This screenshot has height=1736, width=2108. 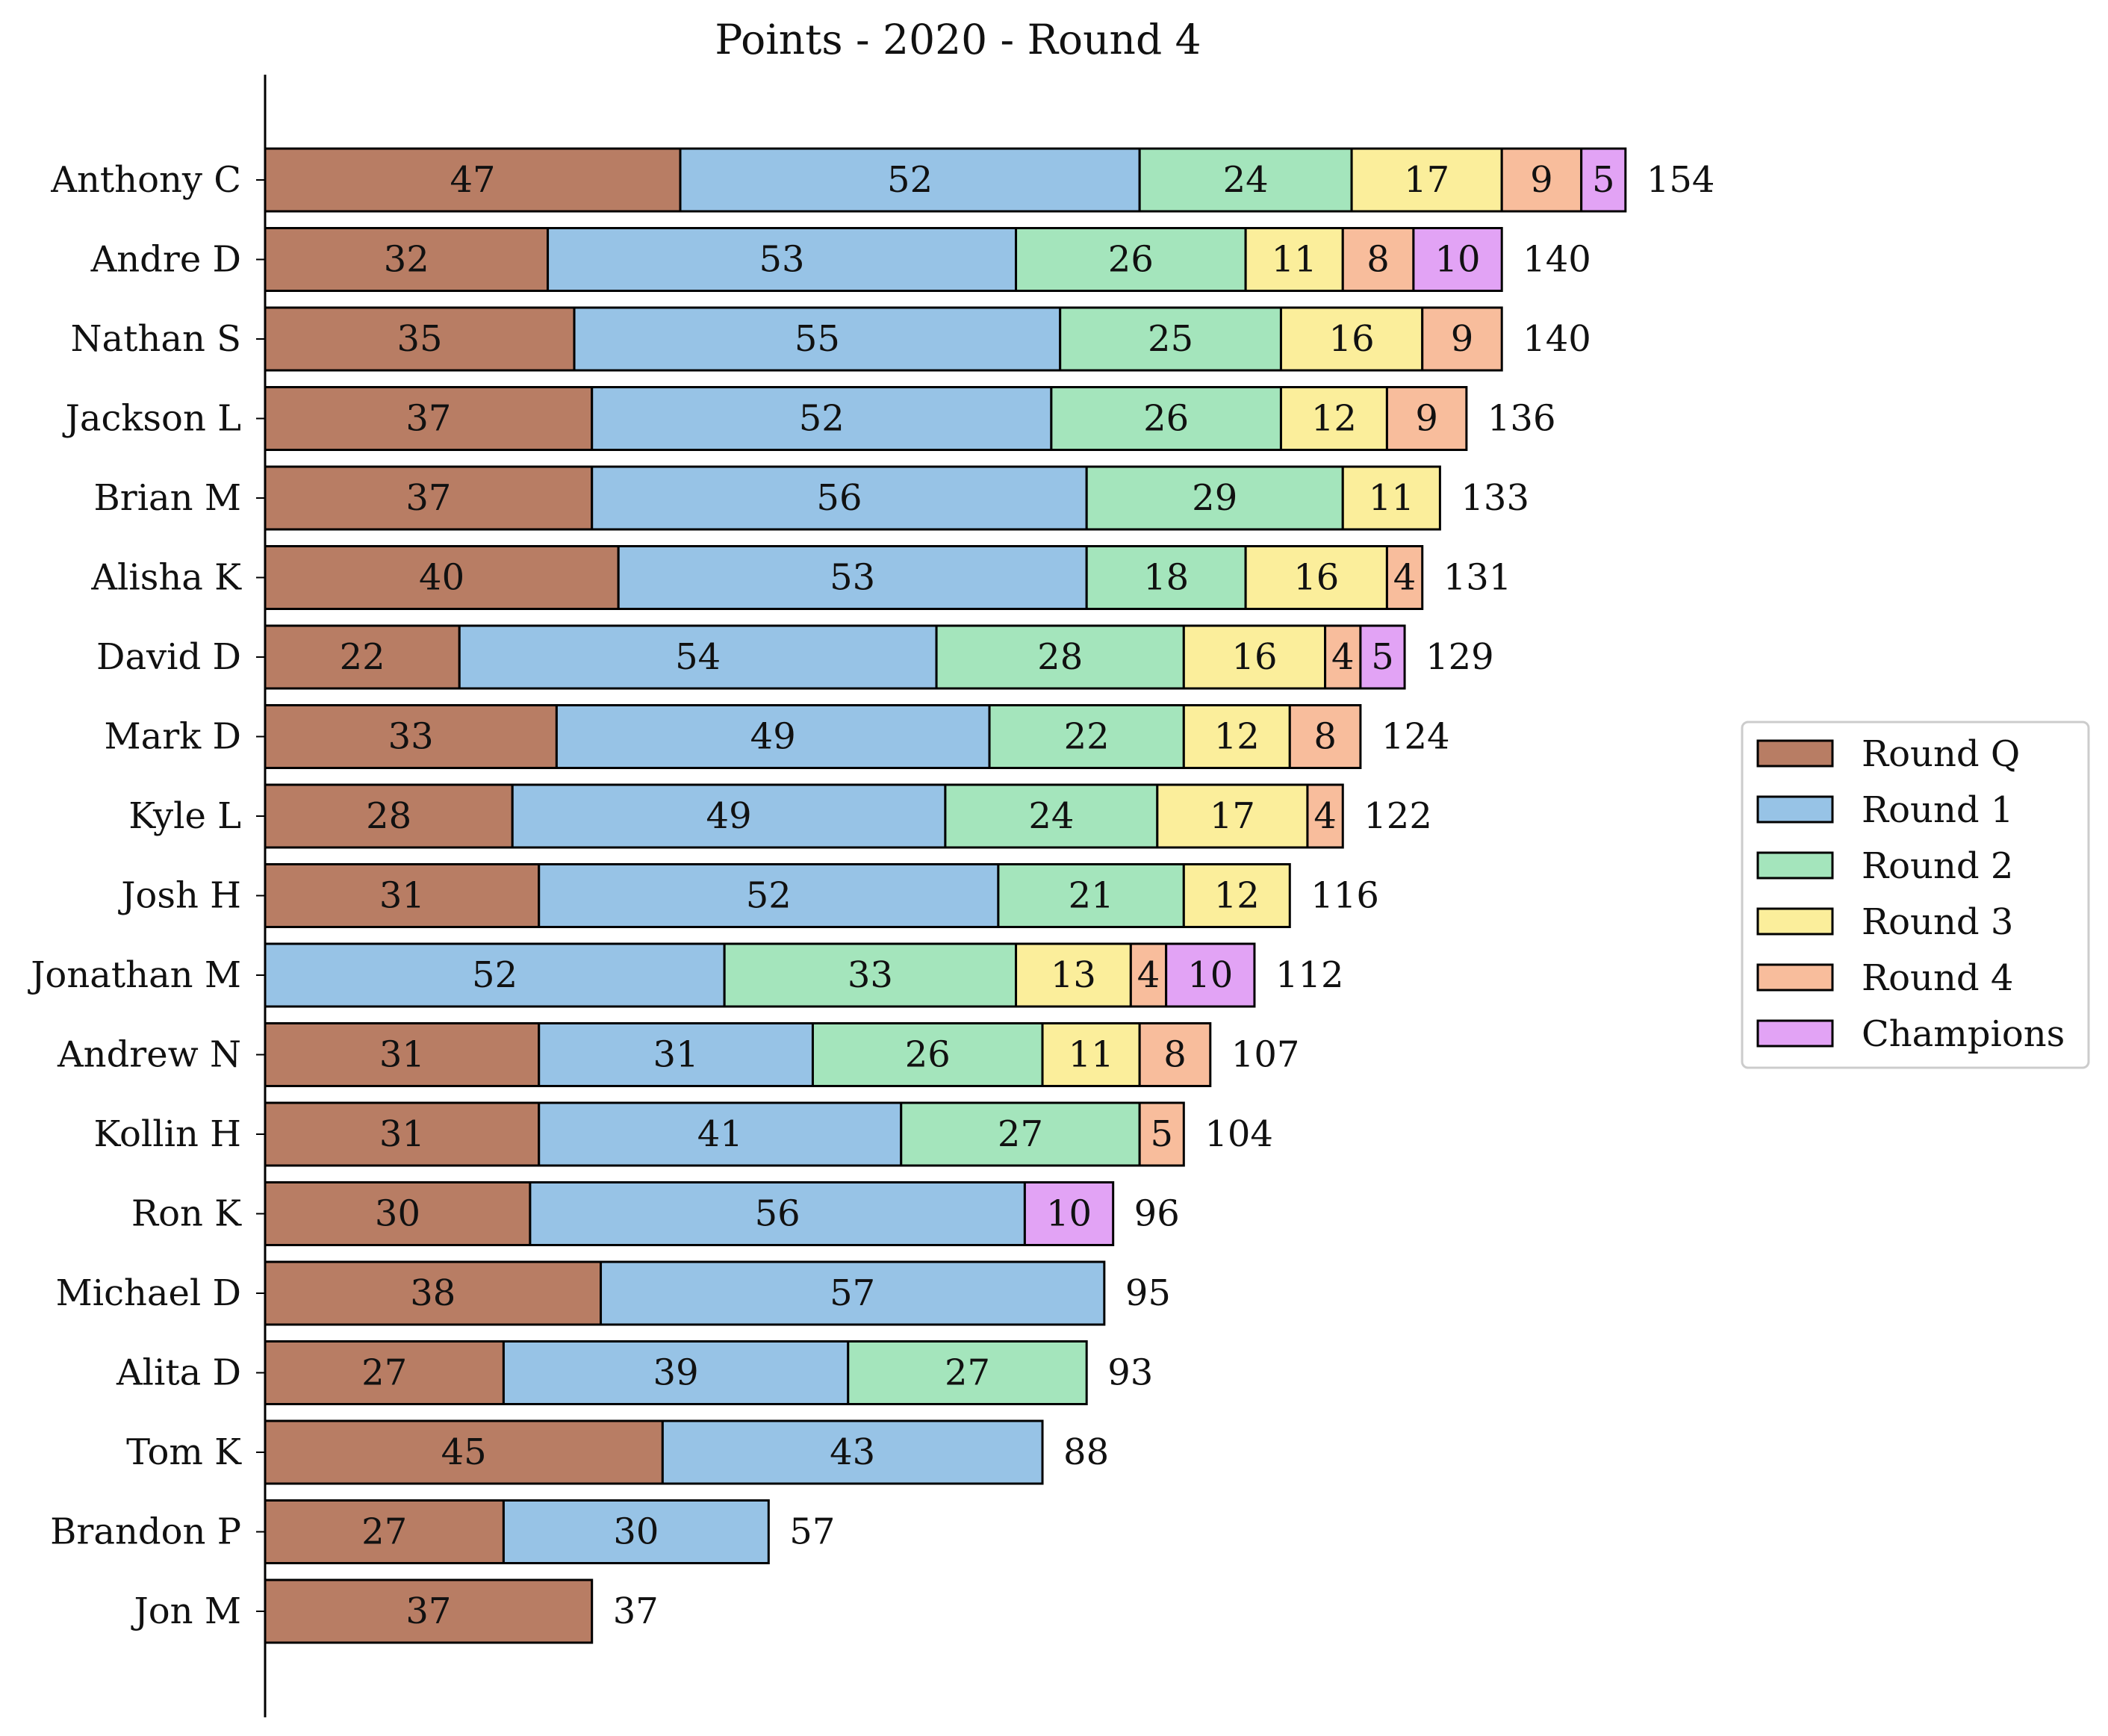 I want to click on bar-segment-round-1-brandon-p, so click(x=636, y=1531).